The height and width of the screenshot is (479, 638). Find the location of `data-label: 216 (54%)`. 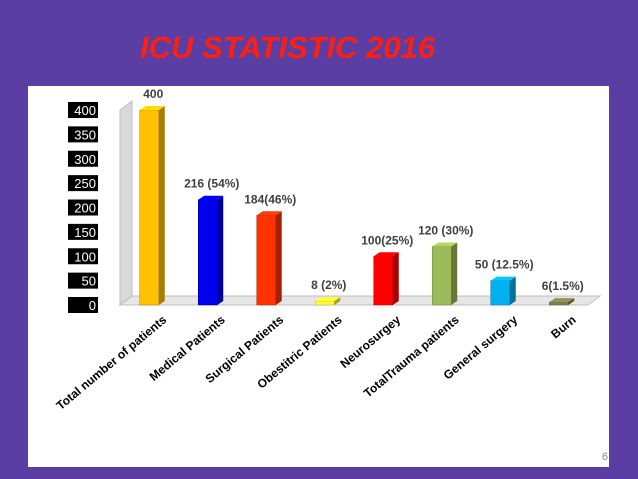

data-label: 216 (54%) is located at coordinates (211, 184).